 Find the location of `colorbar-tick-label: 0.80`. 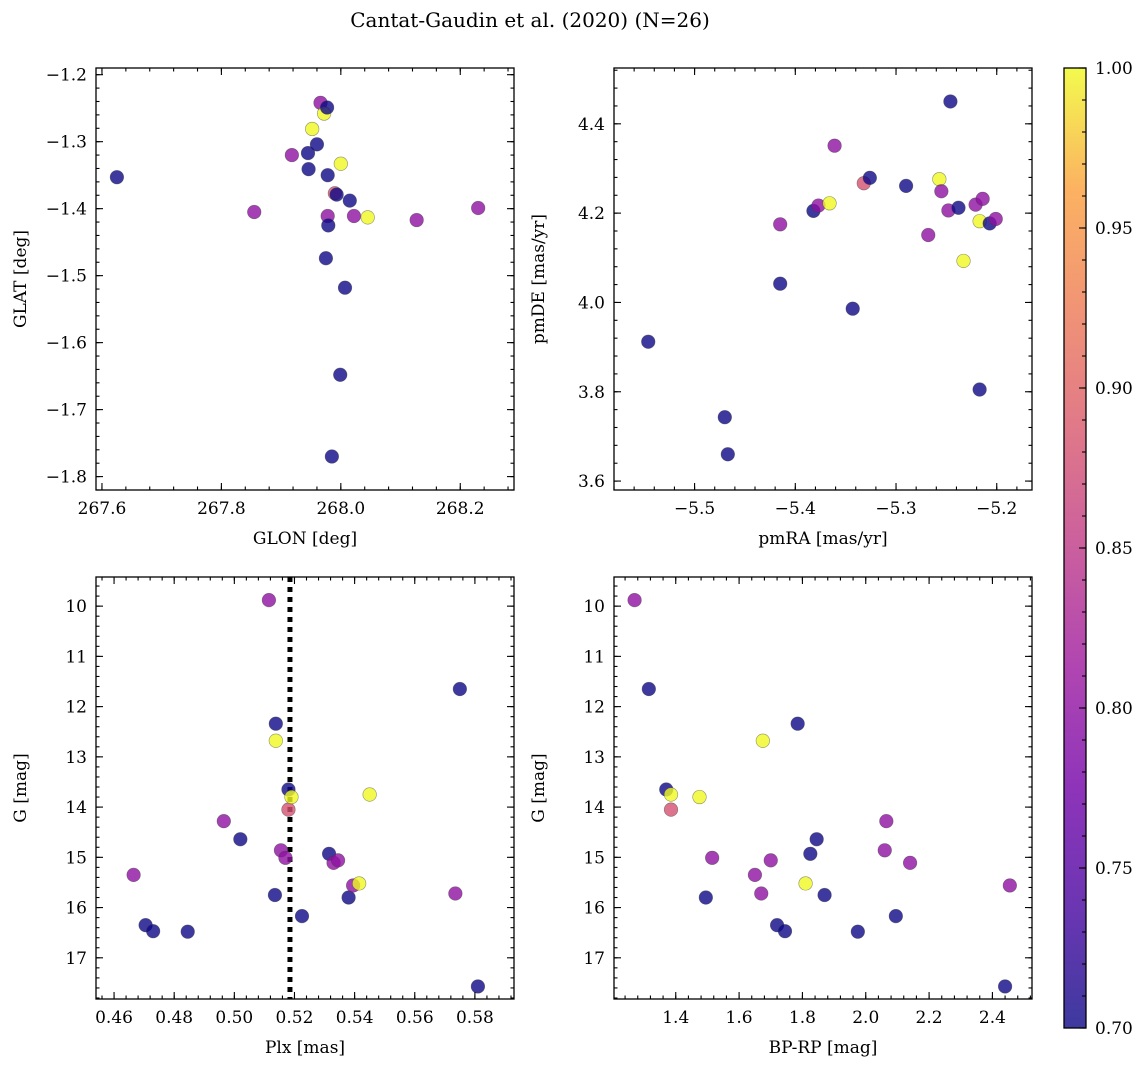

colorbar-tick-label: 0.80 is located at coordinates (1114, 709).